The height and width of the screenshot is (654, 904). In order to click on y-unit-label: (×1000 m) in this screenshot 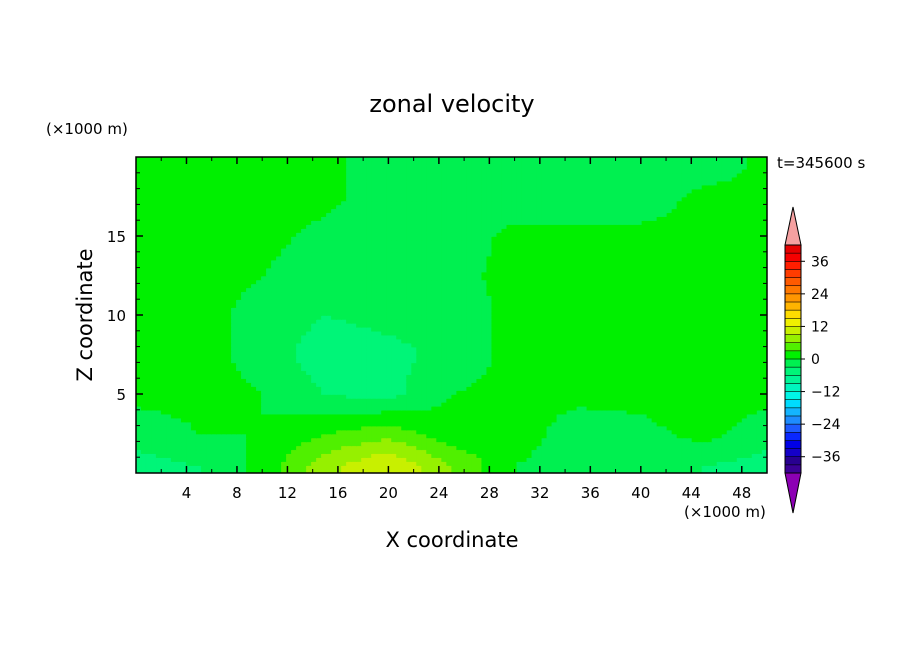, I will do `click(87, 129)`.